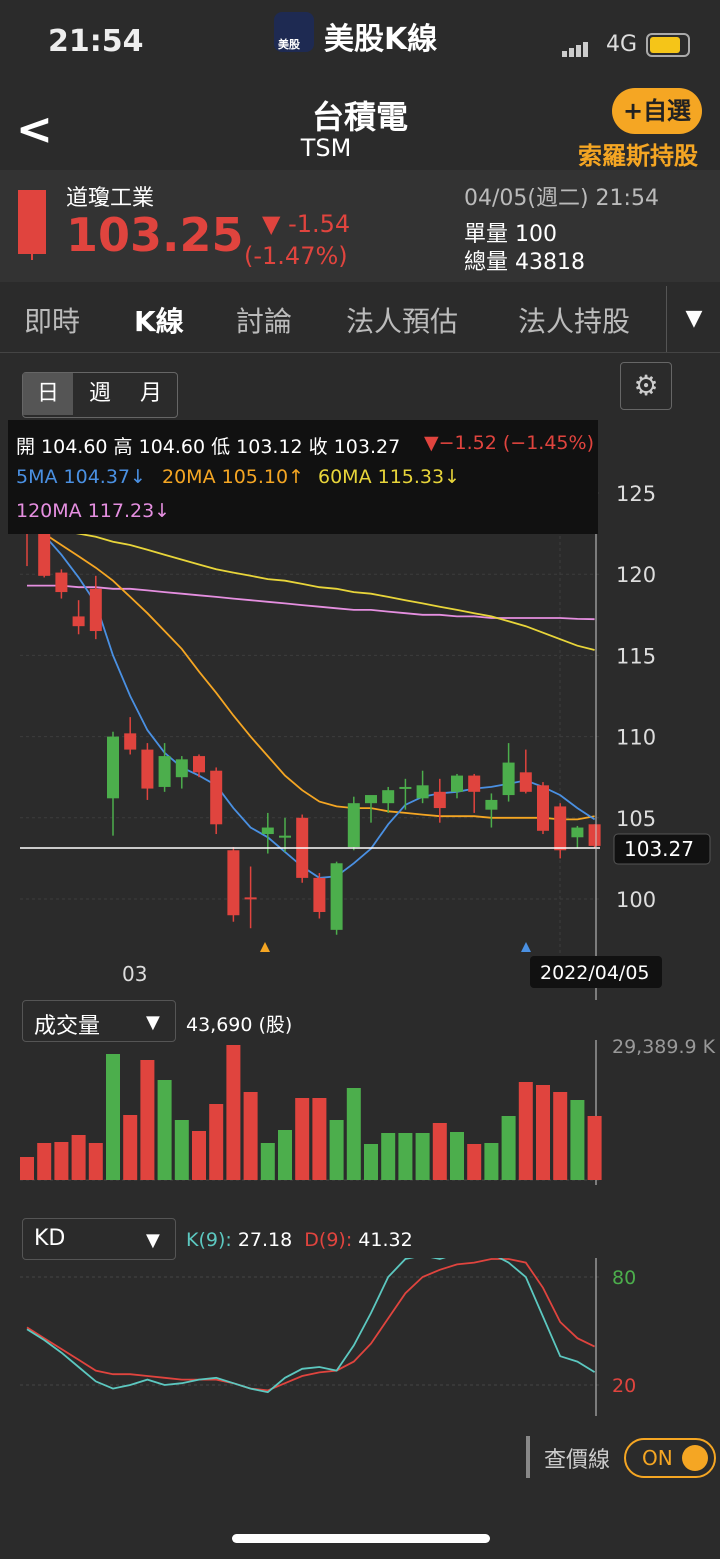 This screenshot has height=1559, width=720. What do you see at coordinates (576, 47) in the screenshot?
I see `signal-icon` at bounding box center [576, 47].